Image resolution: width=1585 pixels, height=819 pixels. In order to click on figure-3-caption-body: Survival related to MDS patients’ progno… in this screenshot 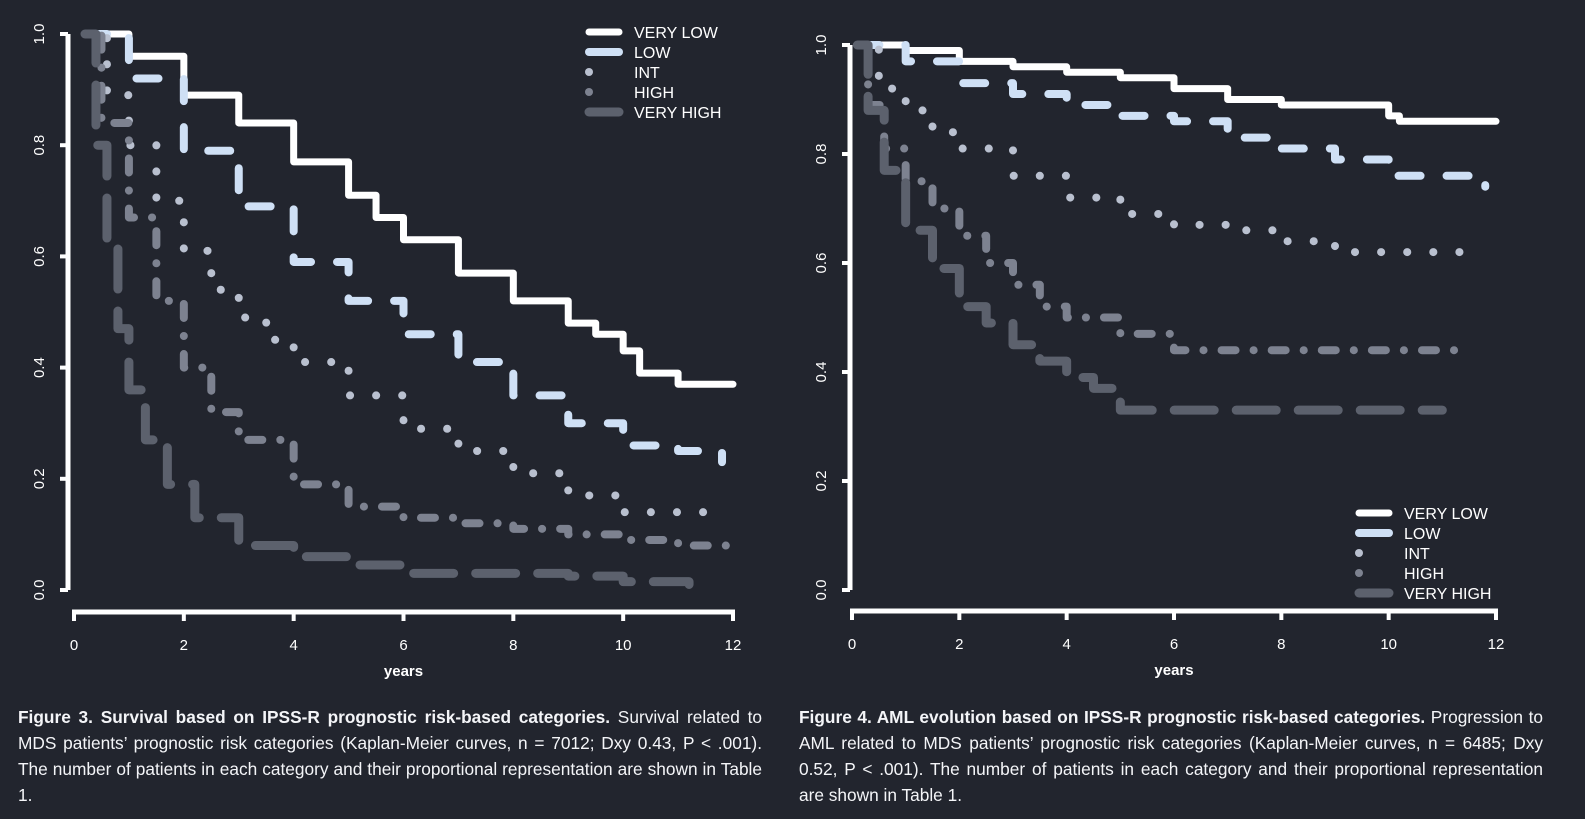, I will do `click(390, 756)`.